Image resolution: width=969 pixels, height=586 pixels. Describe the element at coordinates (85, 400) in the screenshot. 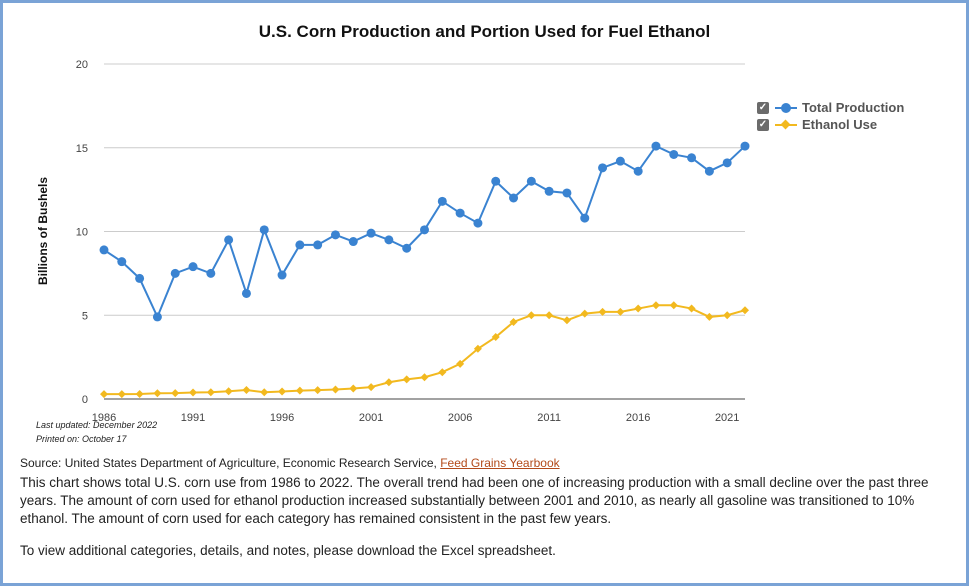

I see `y-tick-label: 0` at that location.